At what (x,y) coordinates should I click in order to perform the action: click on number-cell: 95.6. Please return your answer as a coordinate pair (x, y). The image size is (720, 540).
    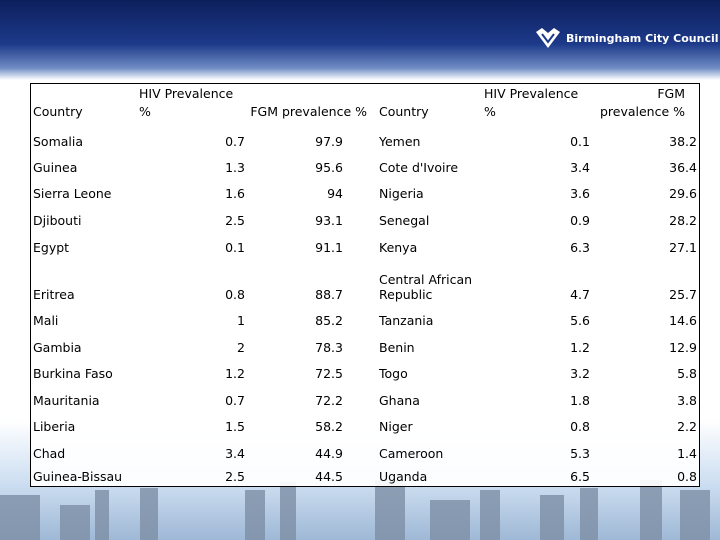
    Looking at the image, I should click on (329, 167).